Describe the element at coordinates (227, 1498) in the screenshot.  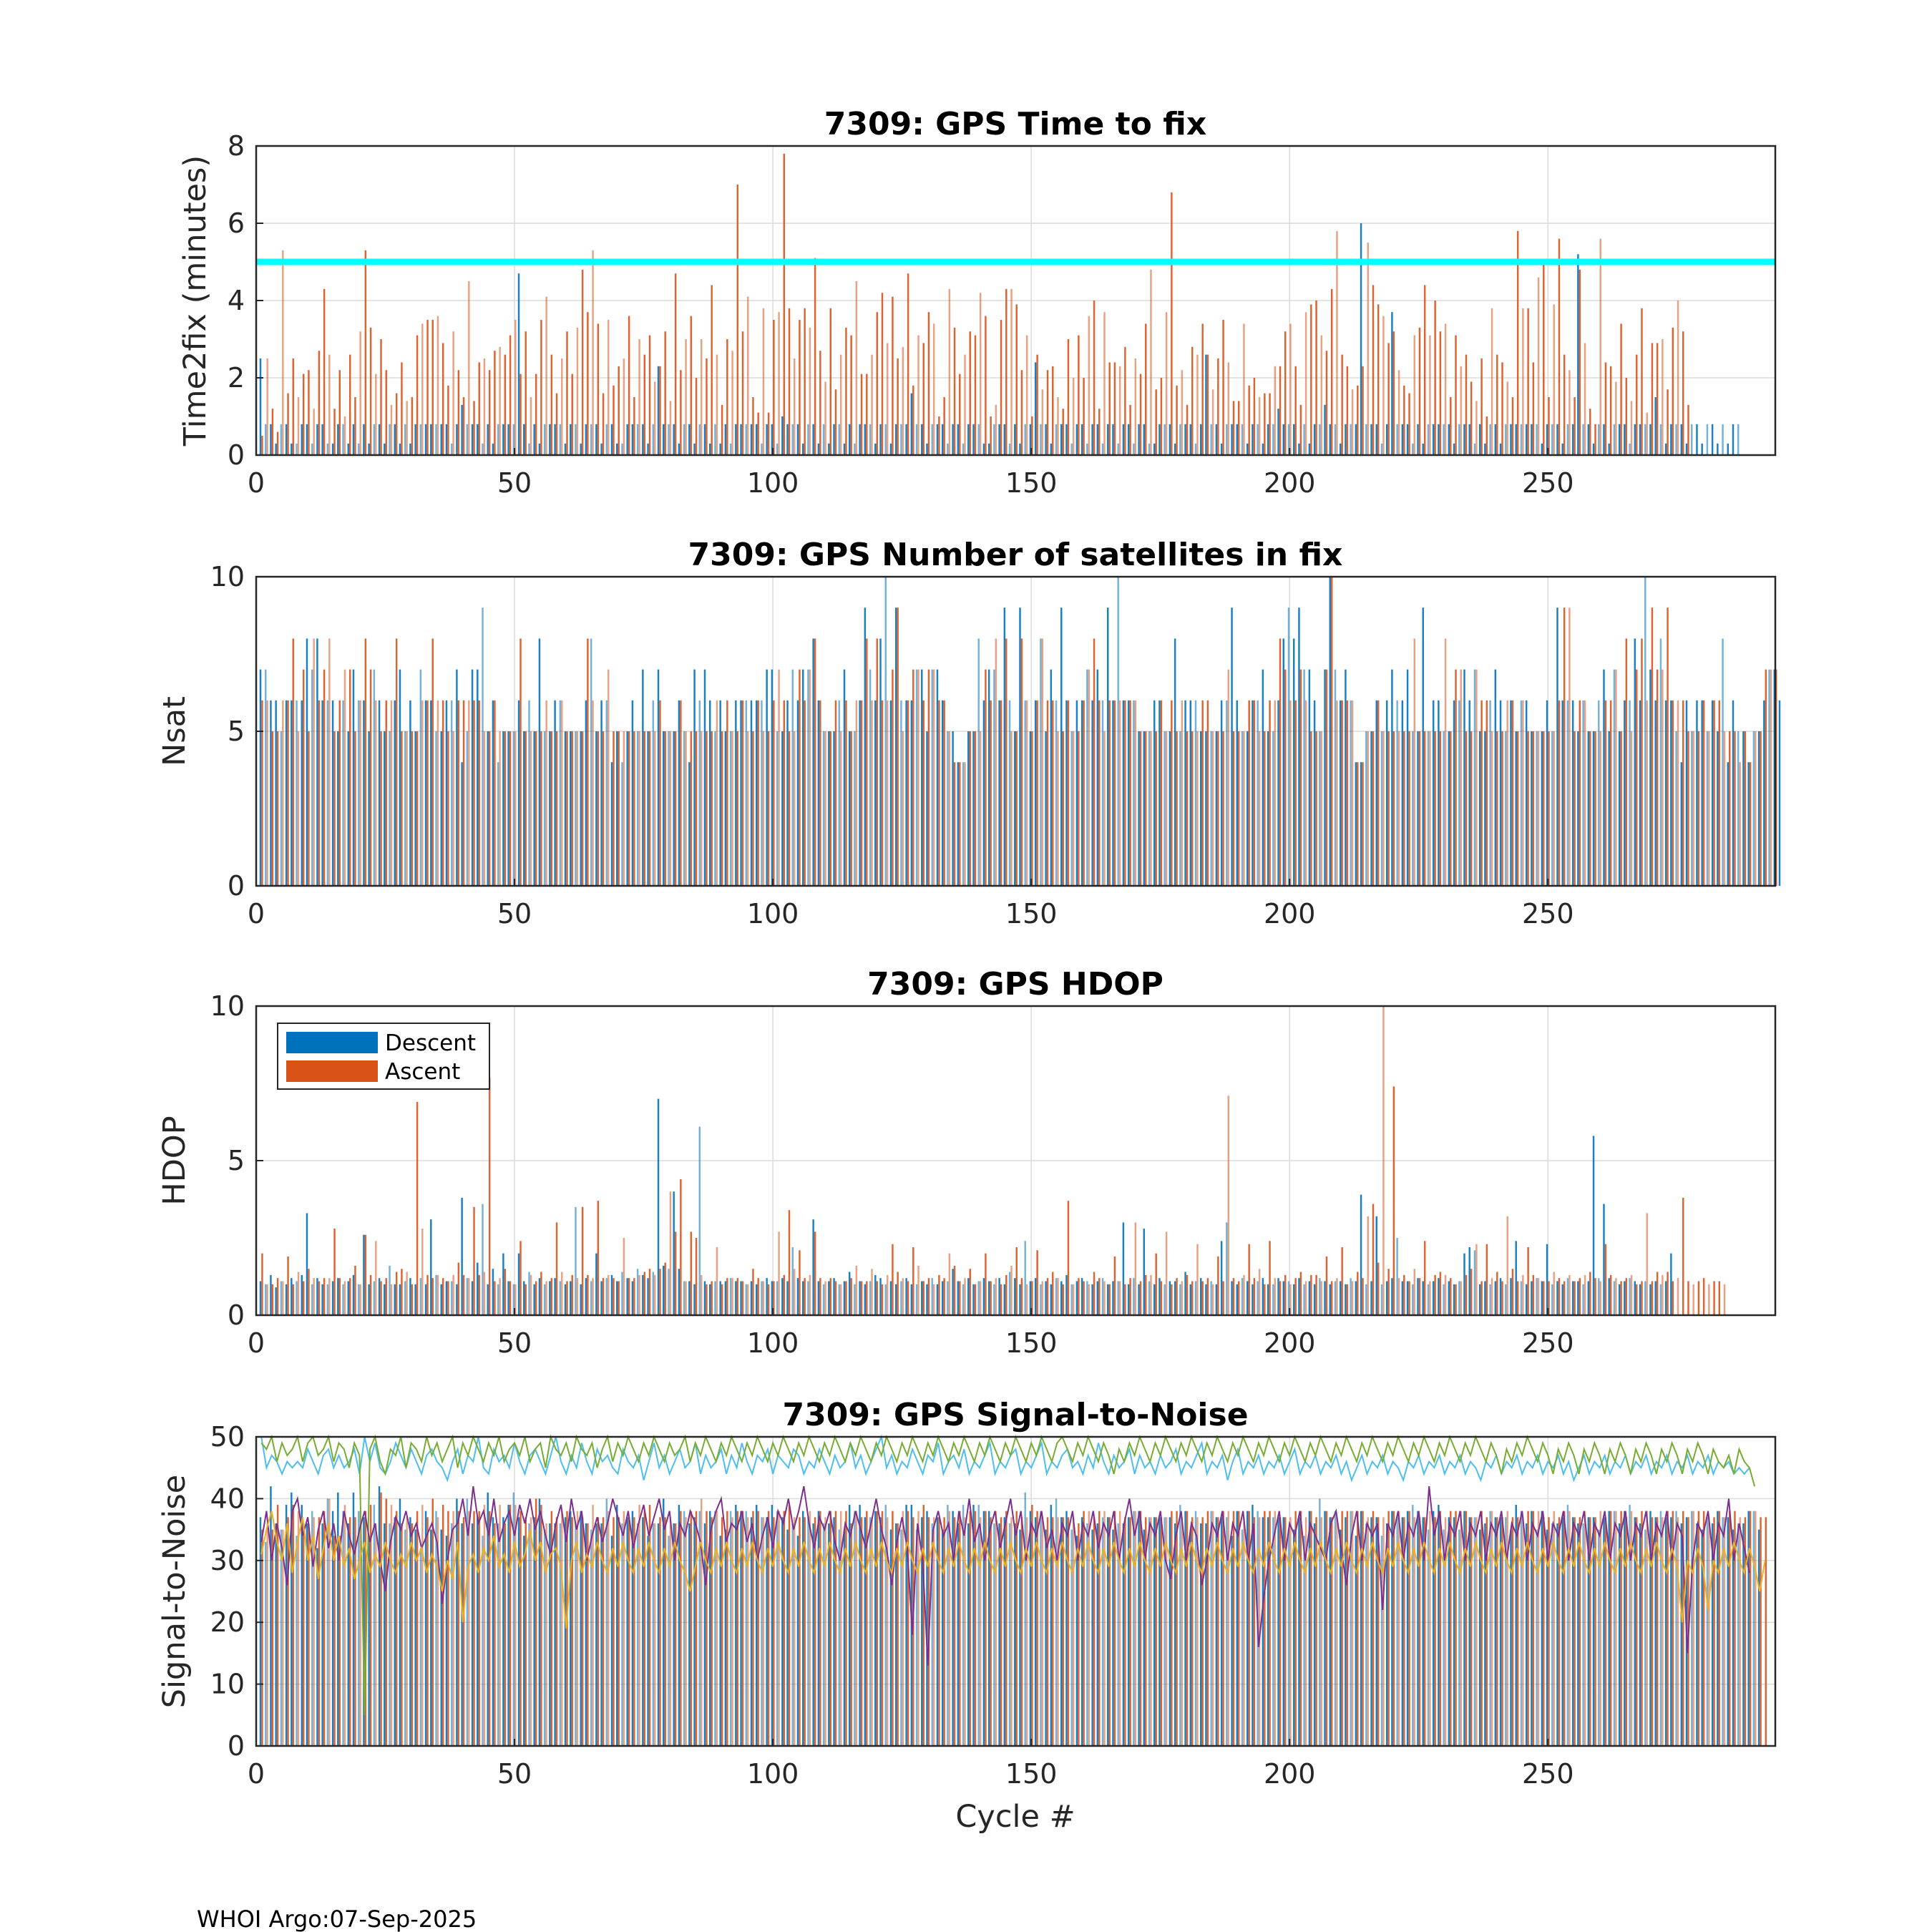
I see `y-tick-label: 40` at that location.